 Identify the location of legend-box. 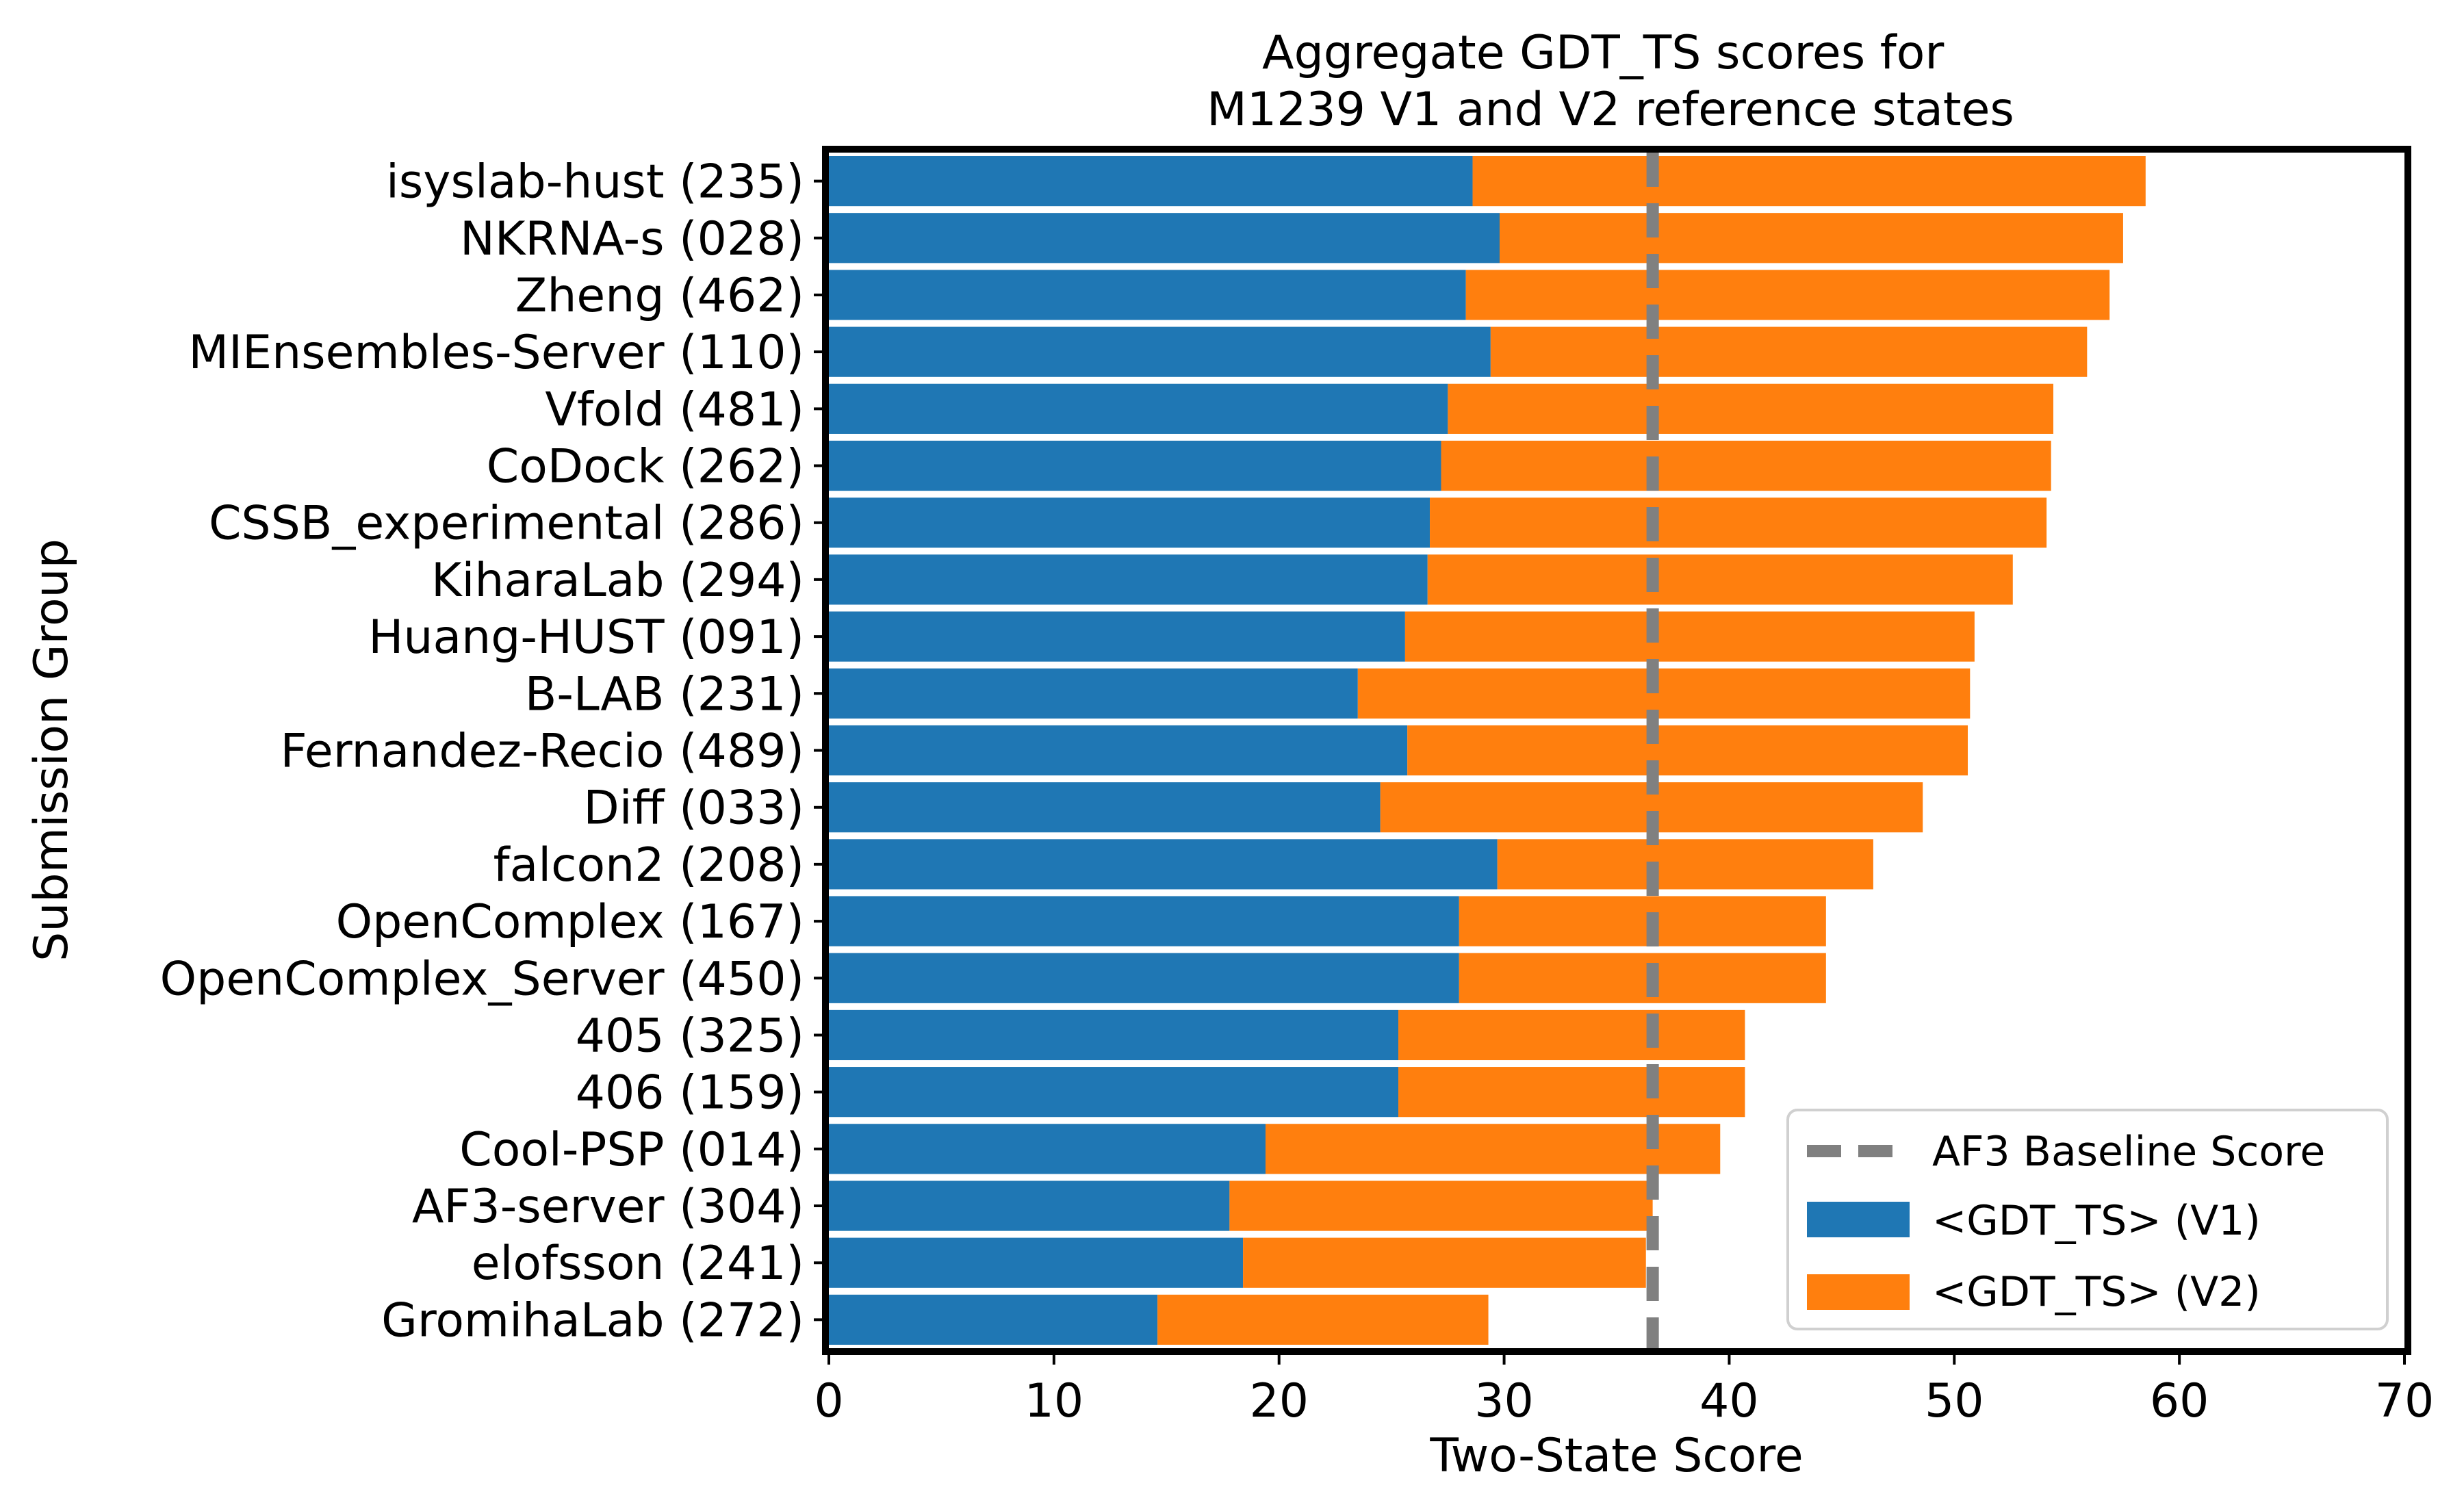
(2087, 1219).